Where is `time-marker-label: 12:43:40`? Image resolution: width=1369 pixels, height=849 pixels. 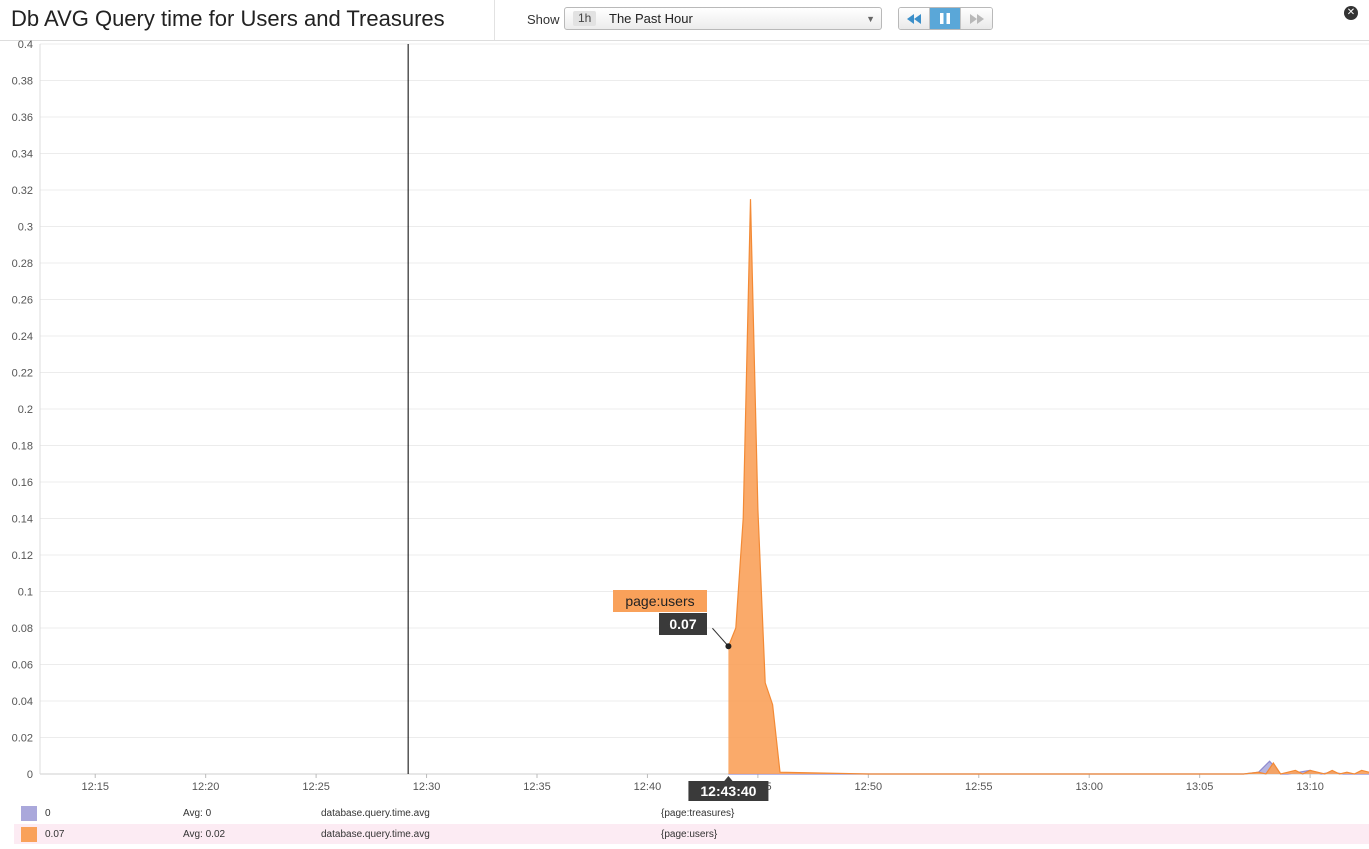
time-marker-label: 12:43:40 is located at coordinates (728, 791).